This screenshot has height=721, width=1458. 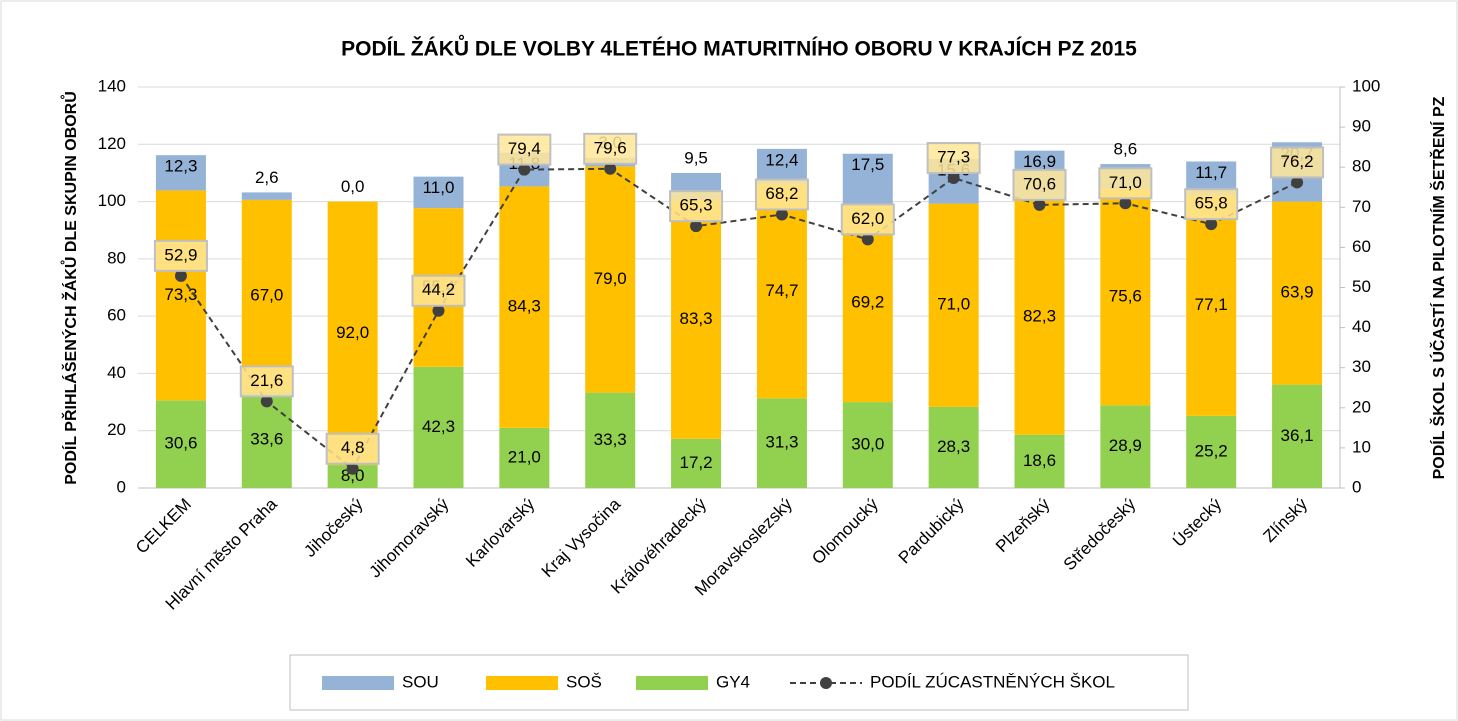 I want to click on data-label: 84,3, so click(x=524, y=306).